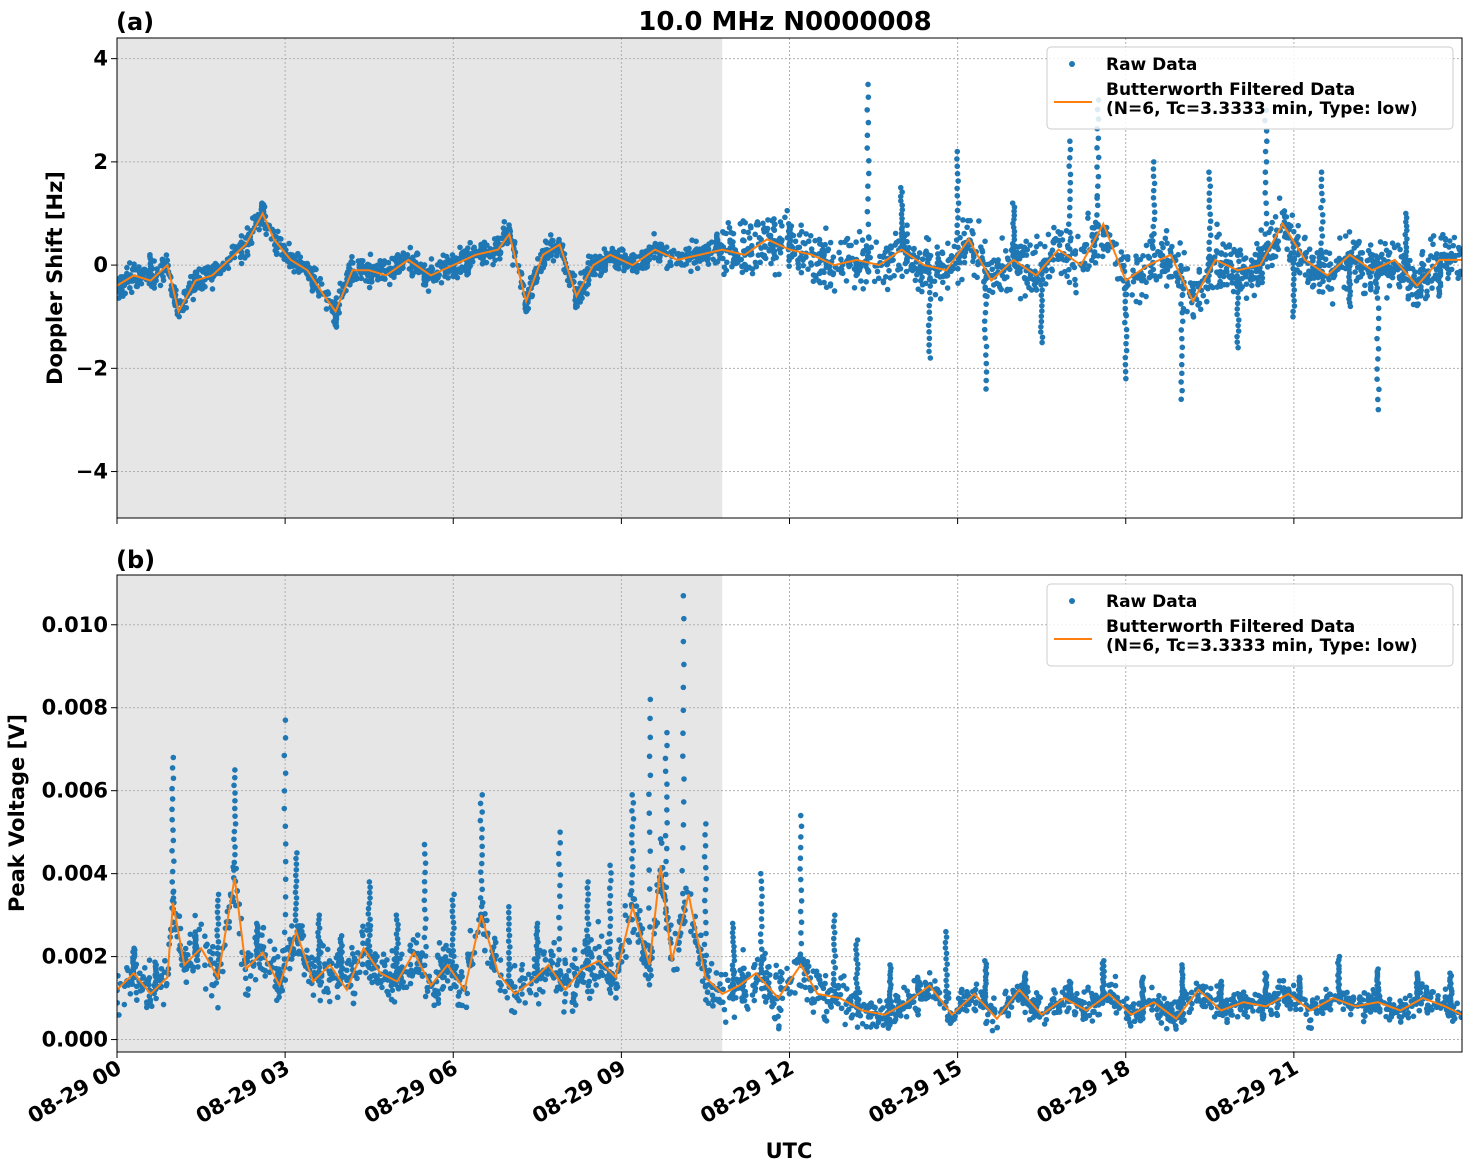 This screenshot has height=1172, width=1472. I want to click on y-tick-label: 4, so click(100, 59).